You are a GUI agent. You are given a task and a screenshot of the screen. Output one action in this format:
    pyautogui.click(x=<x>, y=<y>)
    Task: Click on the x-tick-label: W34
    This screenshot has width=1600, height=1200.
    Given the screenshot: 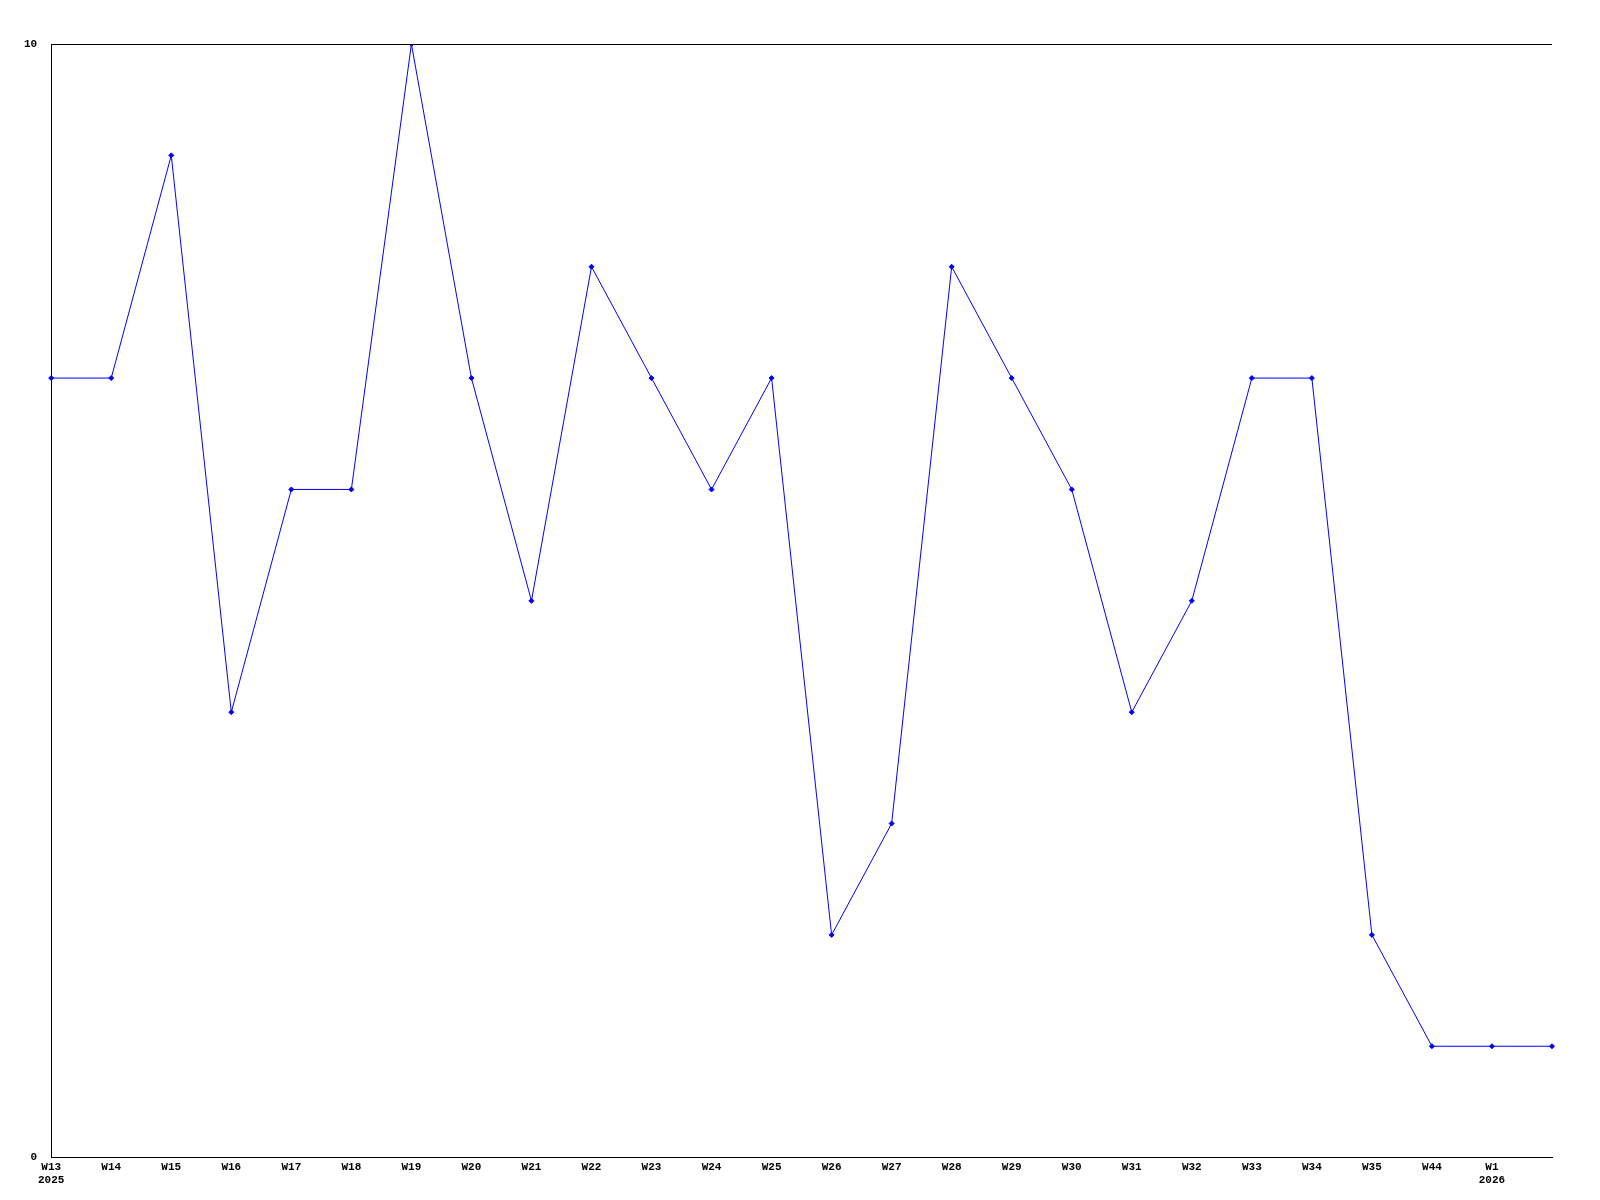 What is the action you would take?
    pyautogui.click(x=1312, y=1166)
    